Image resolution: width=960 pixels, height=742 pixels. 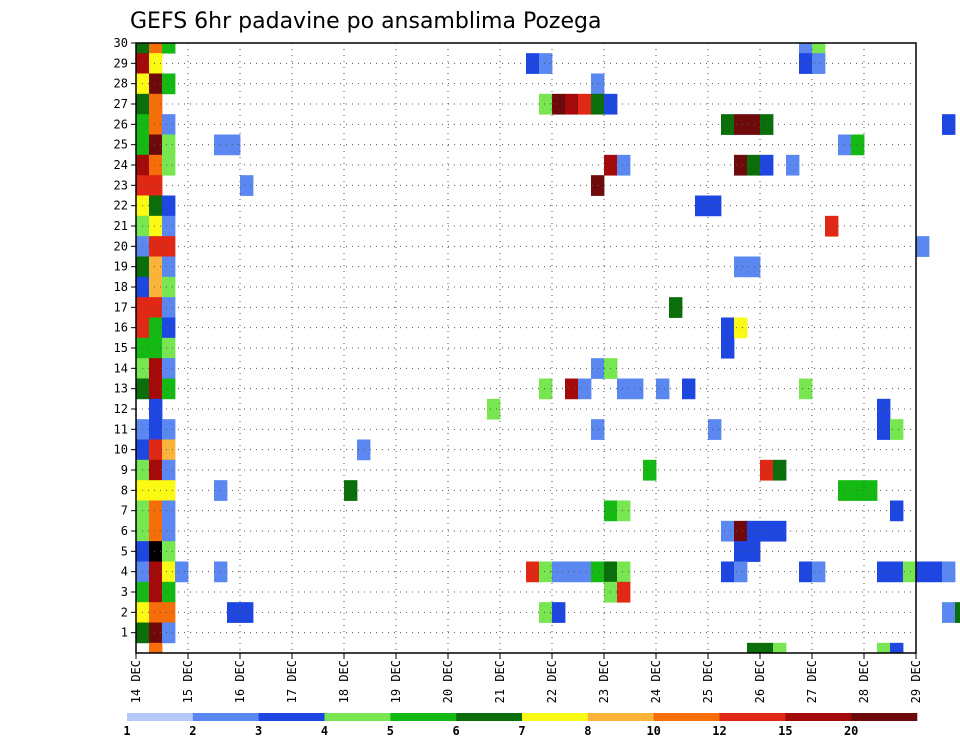 I want to click on y-tick-label: 4, so click(x=124, y=572).